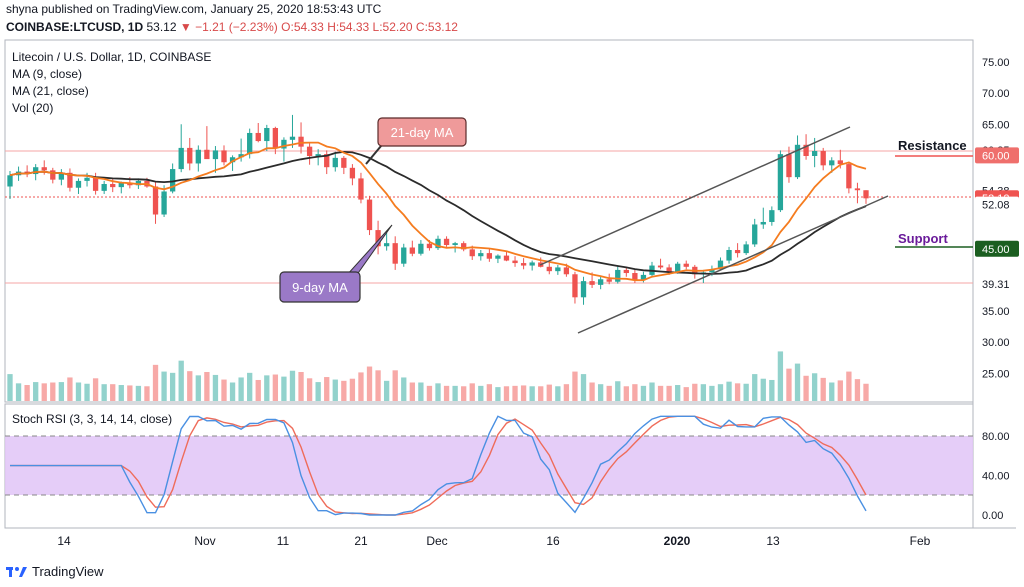 This screenshot has width=1024, height=587. Describe the element at coordinates (161, 27) in the screenshot. I see `last-price: 53.12` at that location.